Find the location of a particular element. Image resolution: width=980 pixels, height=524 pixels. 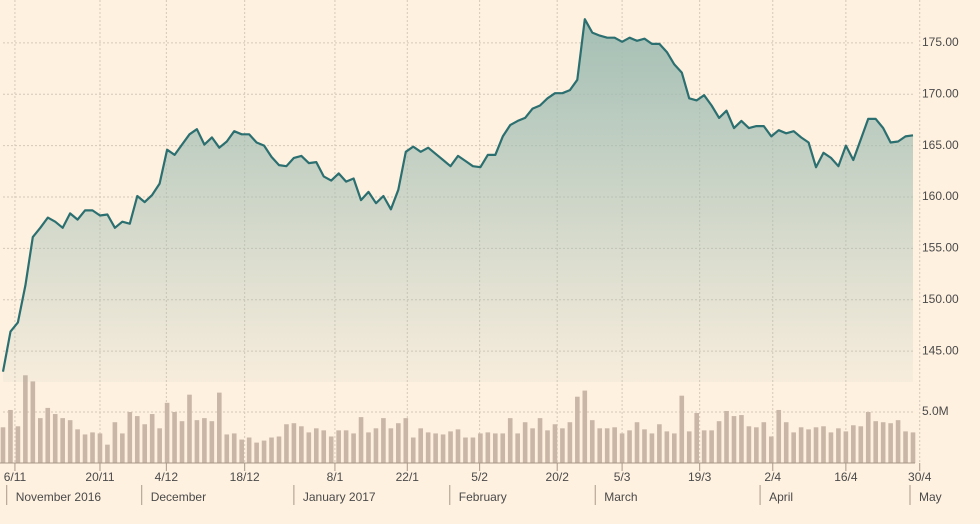

y-tick-label: 170.00 is located at coordinates (940, 93).